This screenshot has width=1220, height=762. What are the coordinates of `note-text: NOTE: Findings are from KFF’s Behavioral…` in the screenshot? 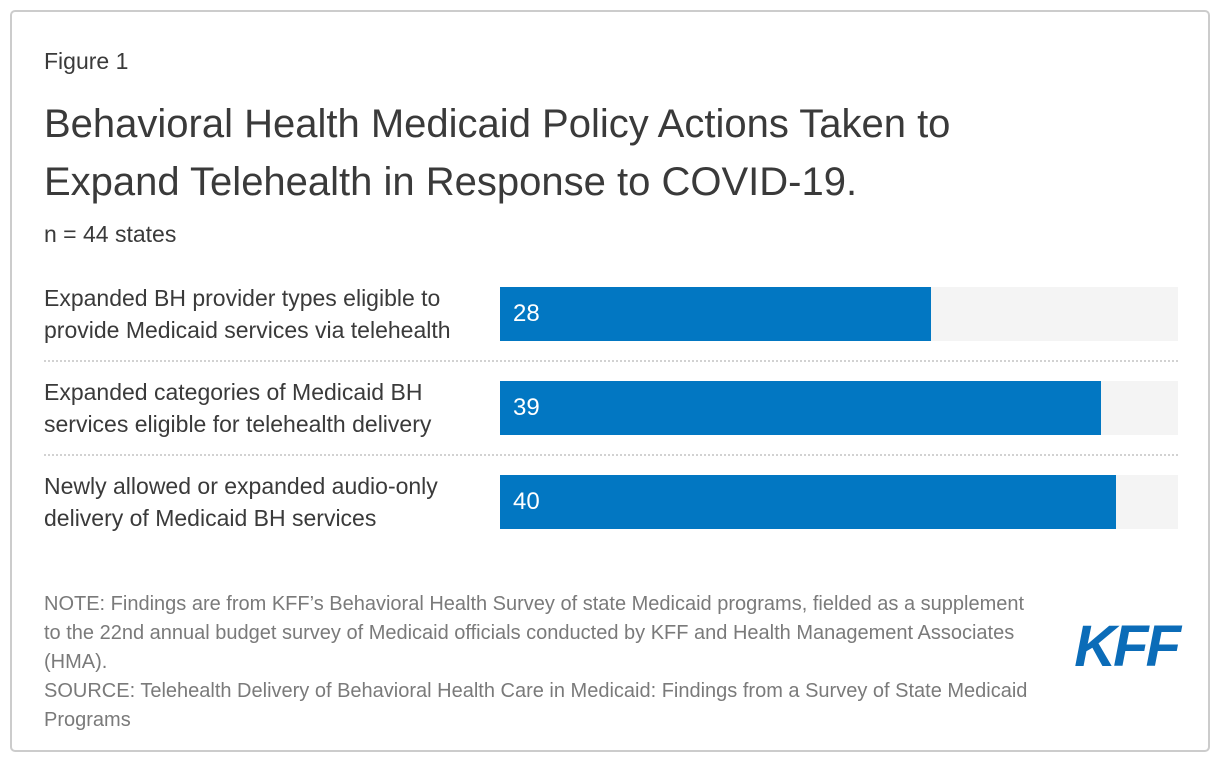 It's located at (534, 632).